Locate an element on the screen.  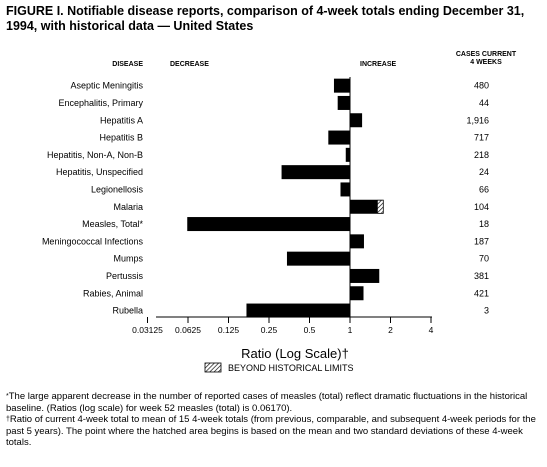
legend-swatch is located at coordinates (213, 367).